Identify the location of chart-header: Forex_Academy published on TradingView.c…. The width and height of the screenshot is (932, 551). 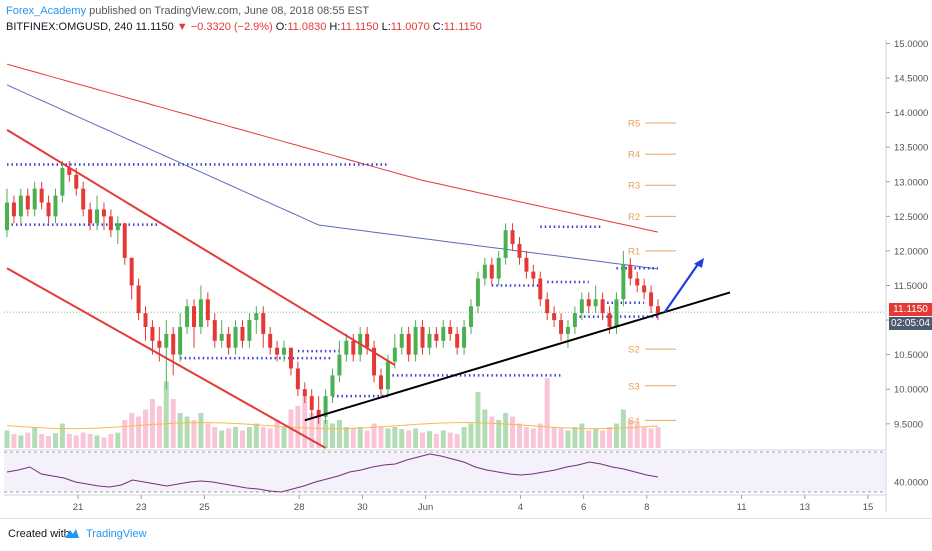
(466, 20).